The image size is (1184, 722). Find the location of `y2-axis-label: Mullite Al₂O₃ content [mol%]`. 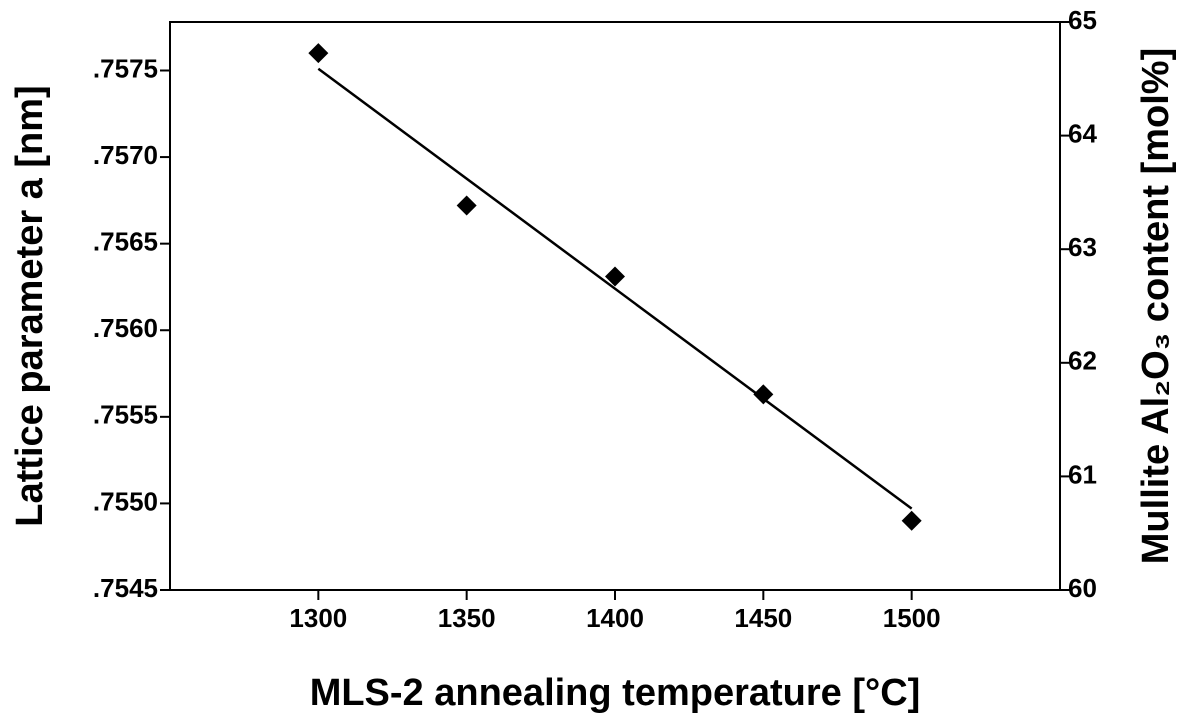

y2-axis-label: Mullite Al₂O₃ content [mol%] is located at coordinates (1156, 306).